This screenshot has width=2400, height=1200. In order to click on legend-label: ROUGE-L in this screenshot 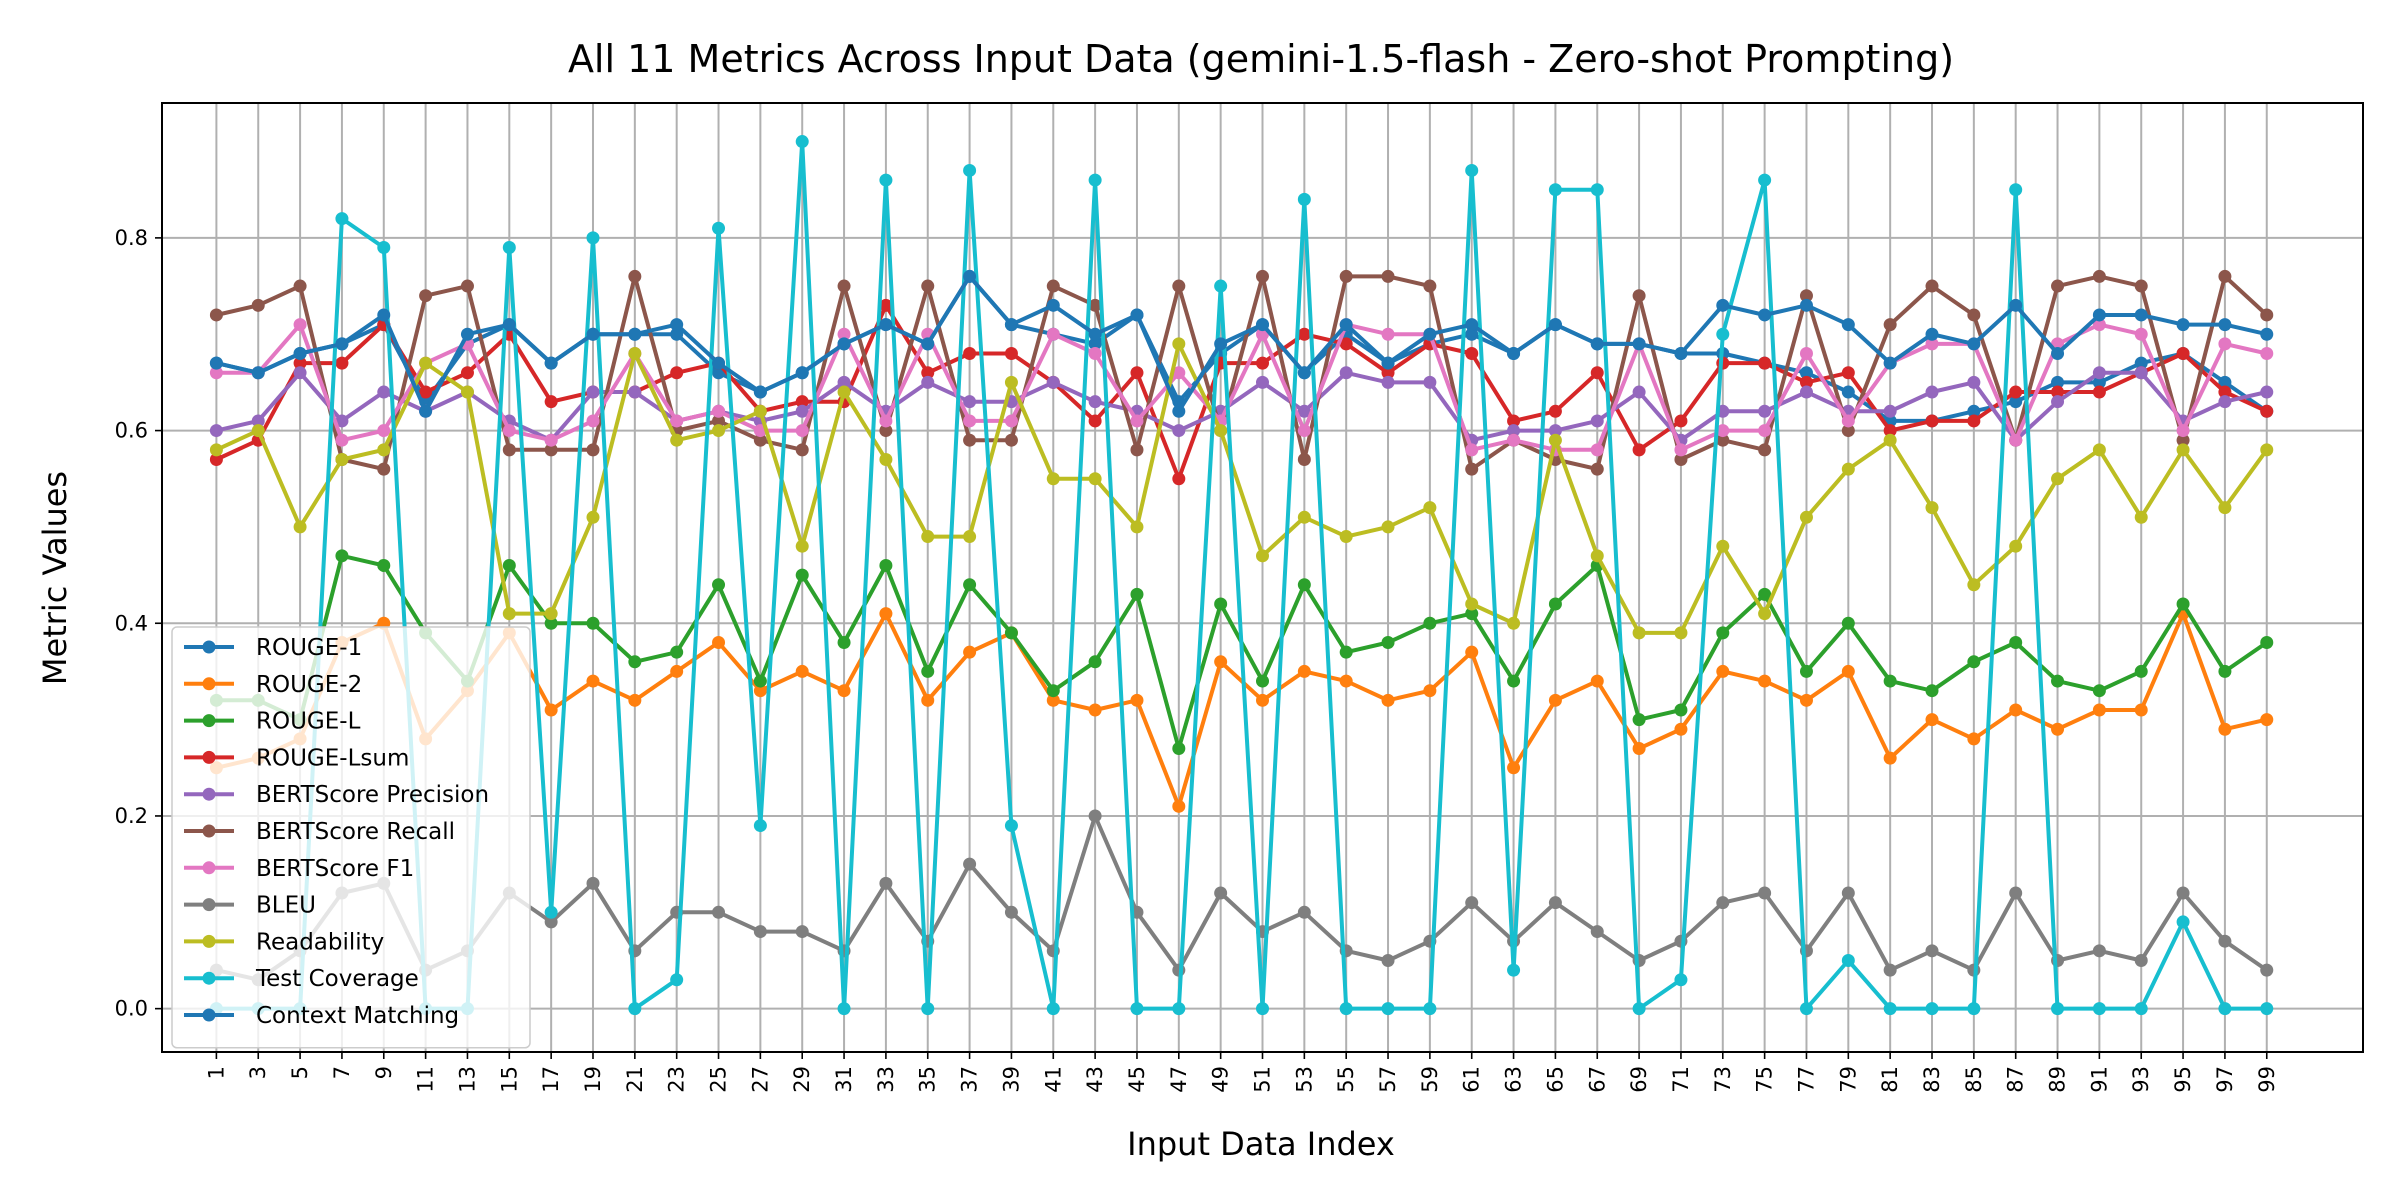, I will do `click(308, 722)`.